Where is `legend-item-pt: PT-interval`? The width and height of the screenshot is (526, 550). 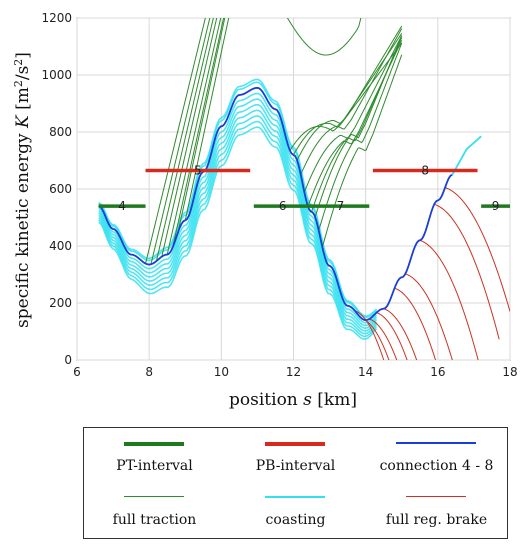
legend-item-pt: PT-interval is located at coordinates (154, 458).